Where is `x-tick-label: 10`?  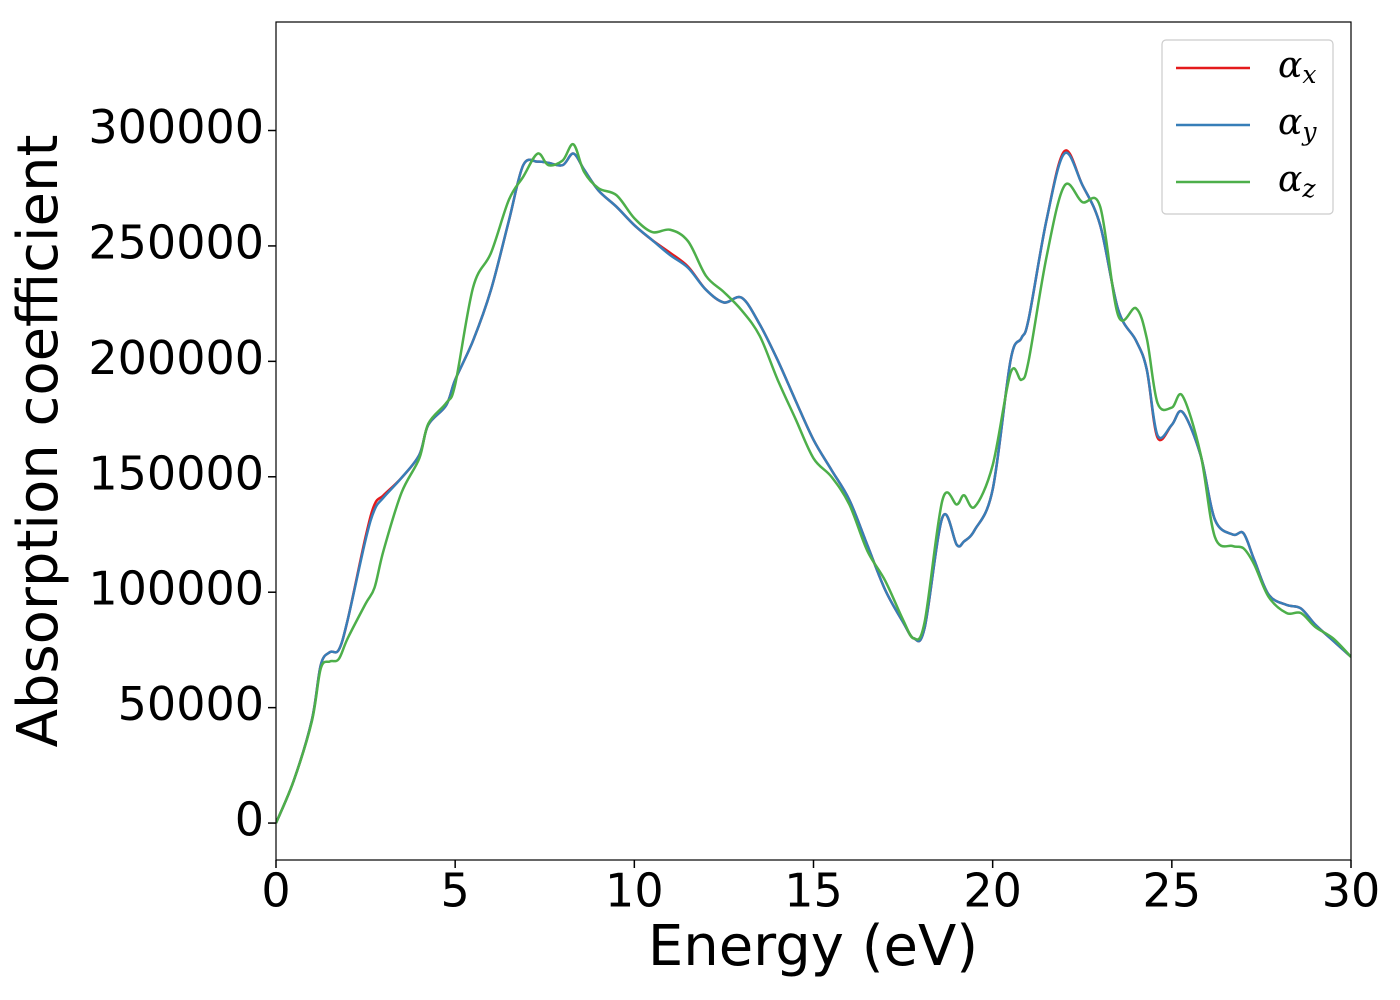 x-tick-label: 10 is located at coordinates (634, 891).